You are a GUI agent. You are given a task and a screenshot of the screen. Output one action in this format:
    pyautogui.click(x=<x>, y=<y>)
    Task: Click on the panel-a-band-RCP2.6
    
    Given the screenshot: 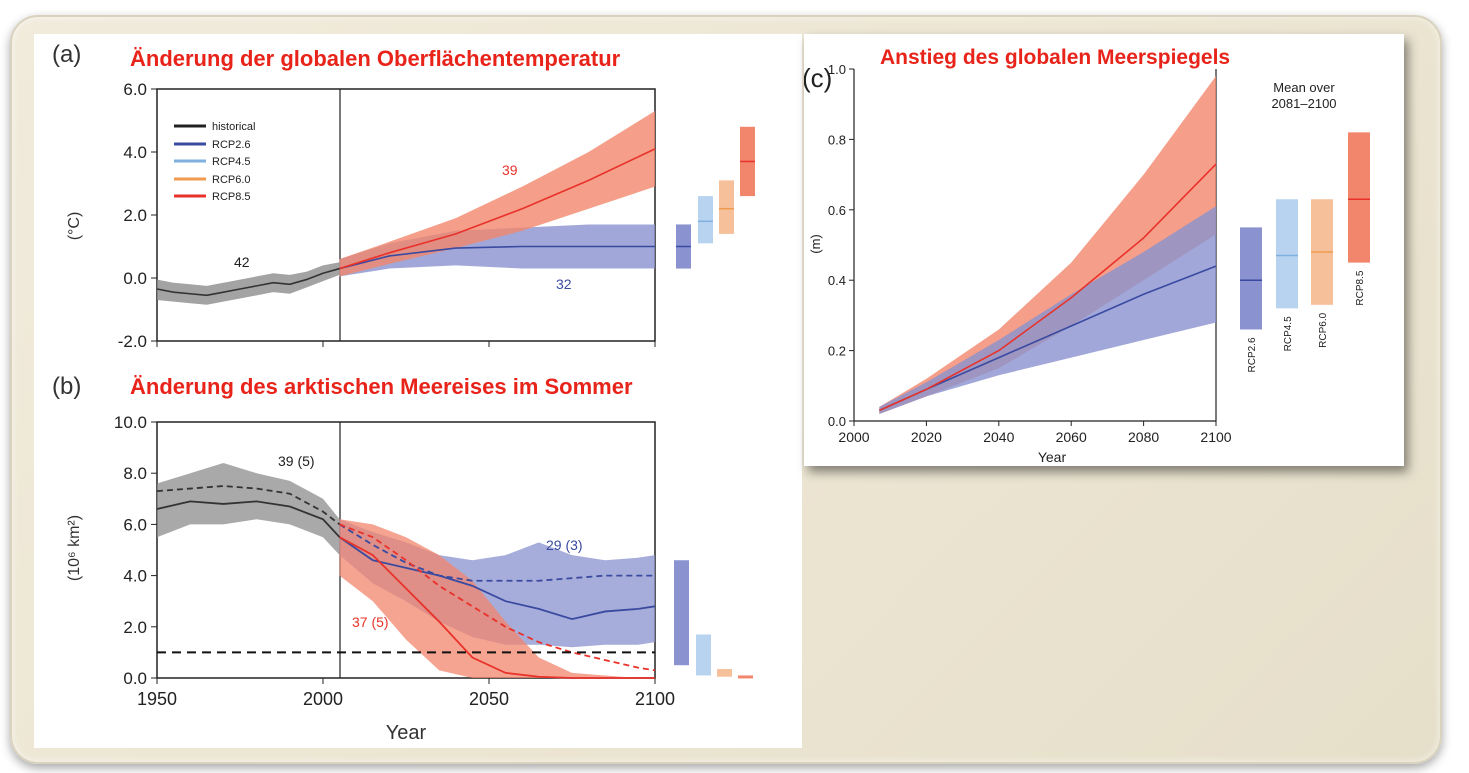 What is the action you would take?
    pyautogui.click(x=497, y=250)
    